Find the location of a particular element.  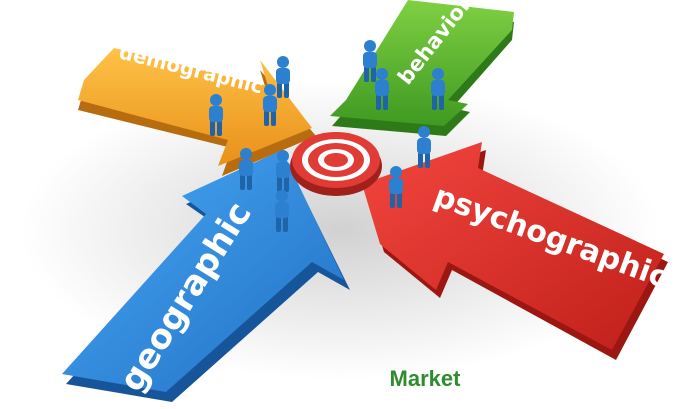

target-bullseye is located at coordinates (336, 164).